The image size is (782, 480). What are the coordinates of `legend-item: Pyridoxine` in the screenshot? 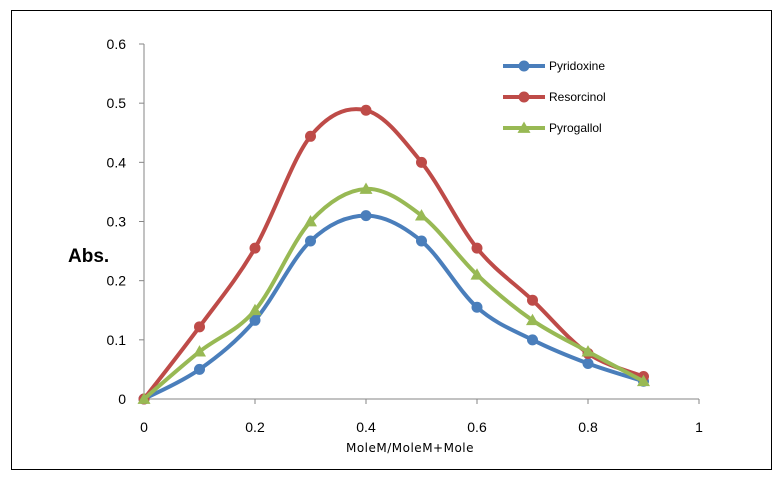 It's located at (554, 66).